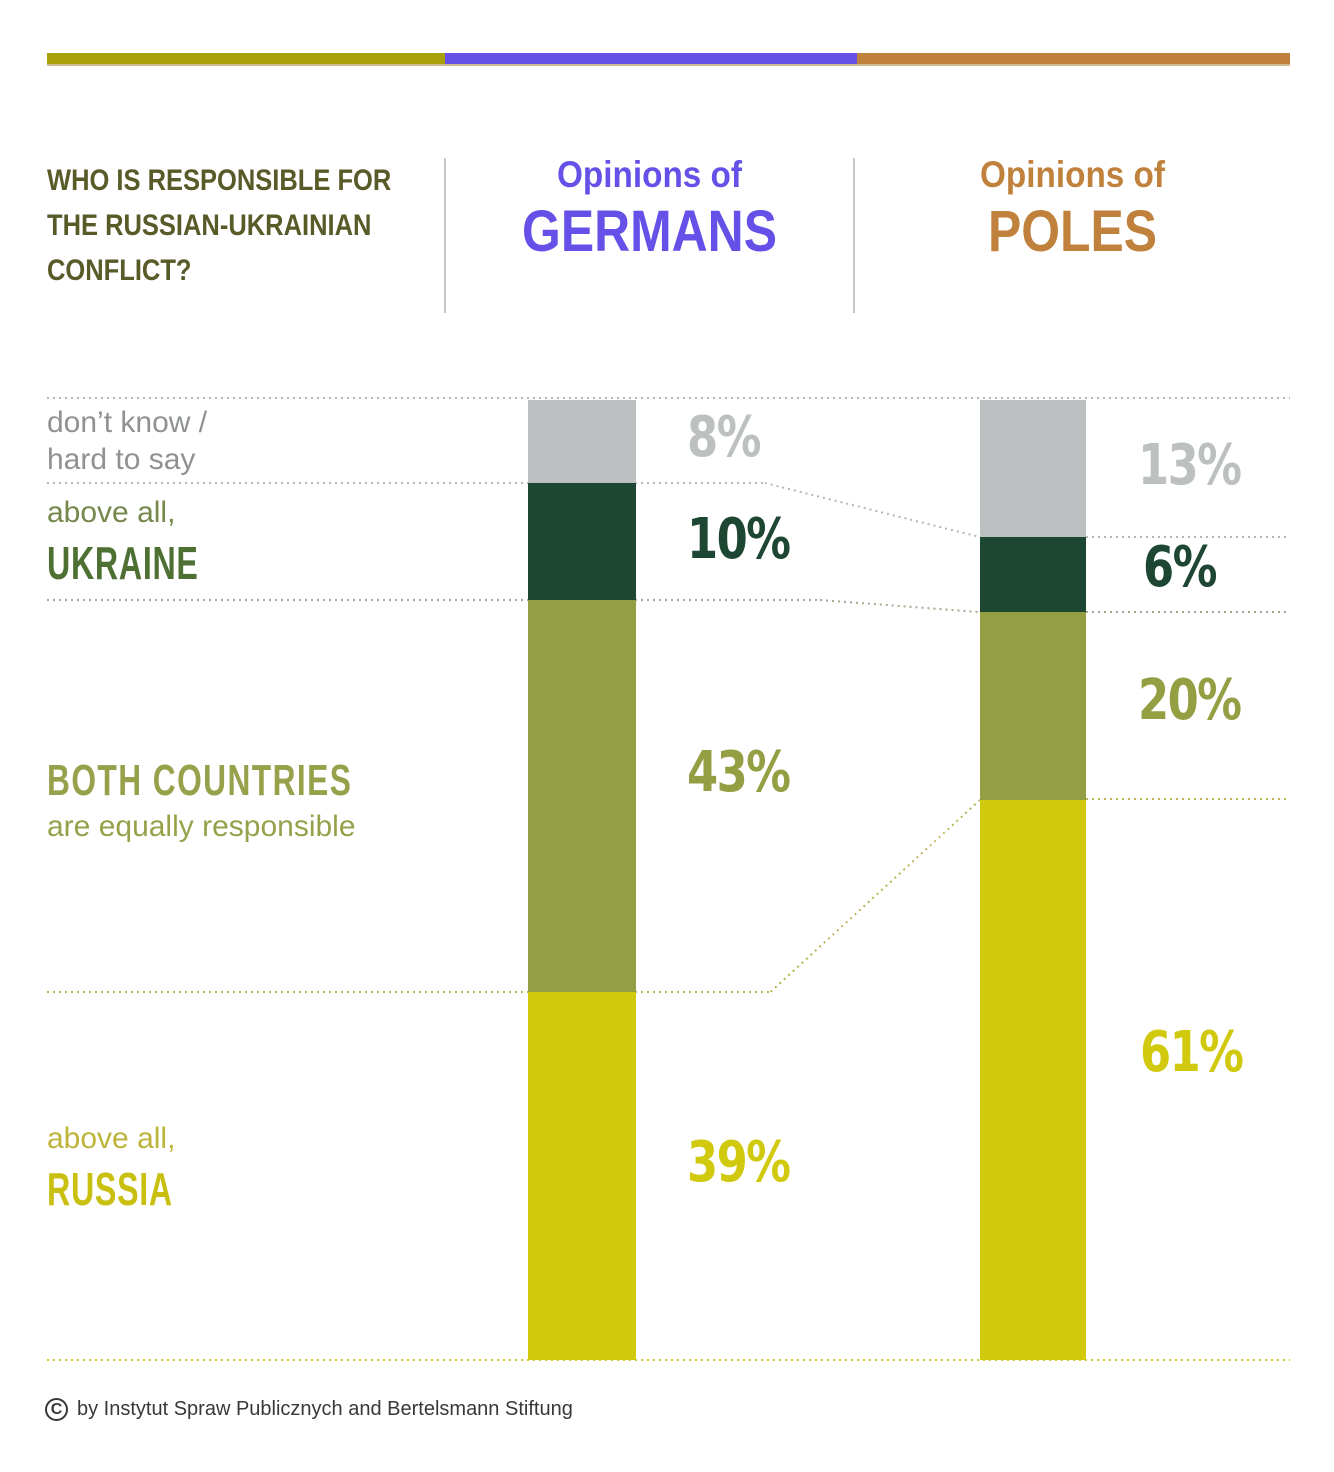 Image resolution: width=1334 pixels, height=1472 pixels. I want to click on column-header-germans: Opinions of GERMANS, so click(649, 208).